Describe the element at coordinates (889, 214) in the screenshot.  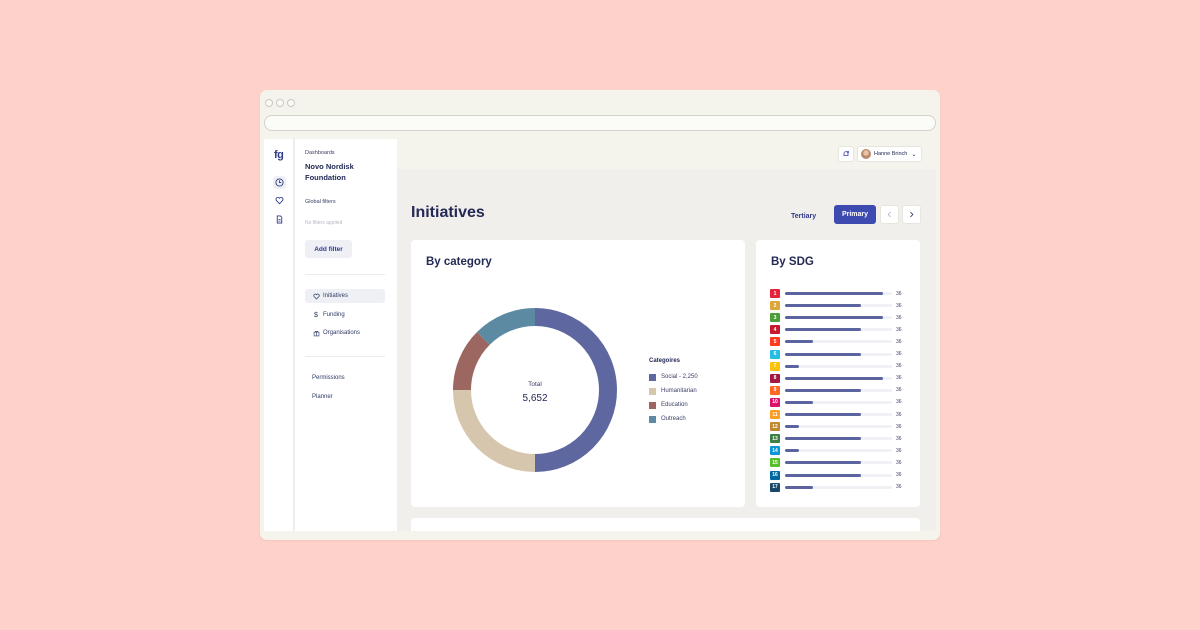
I see `previous-page-button` at that location.